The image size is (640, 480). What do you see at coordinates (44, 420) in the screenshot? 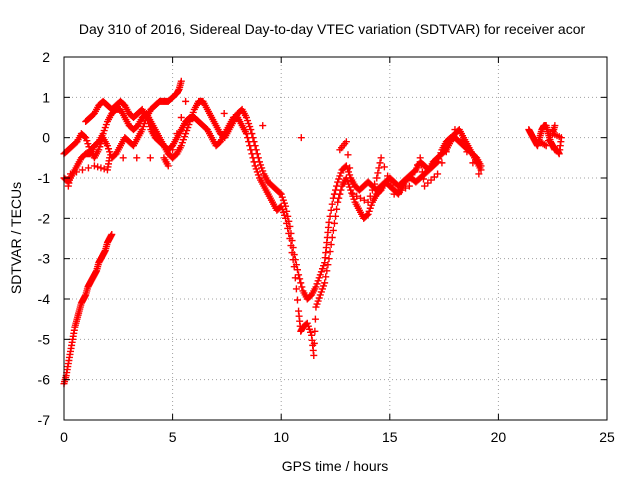
I see `y-tick-label: -7` at bounding box center [44, 420].